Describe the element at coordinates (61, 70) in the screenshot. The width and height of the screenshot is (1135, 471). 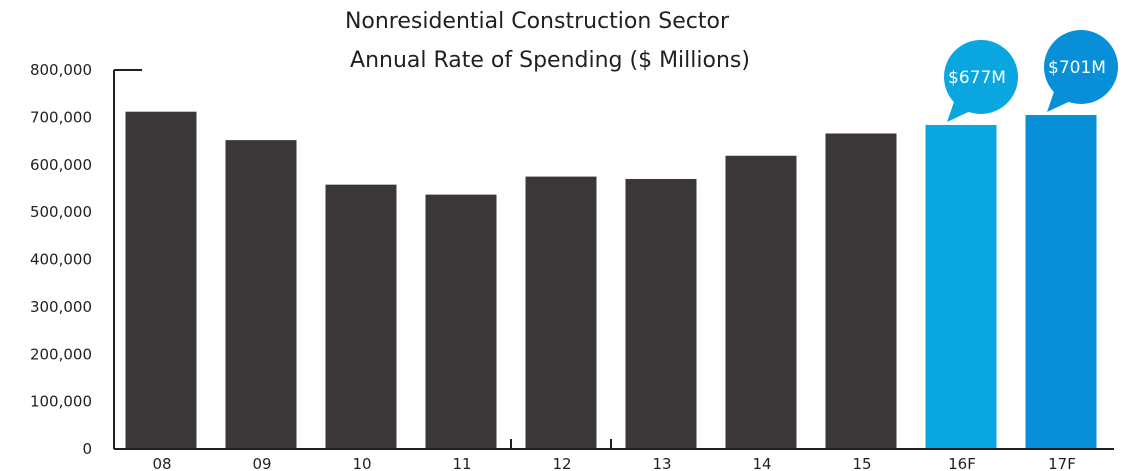
I see `y-tick-label: 800,000` at that location.